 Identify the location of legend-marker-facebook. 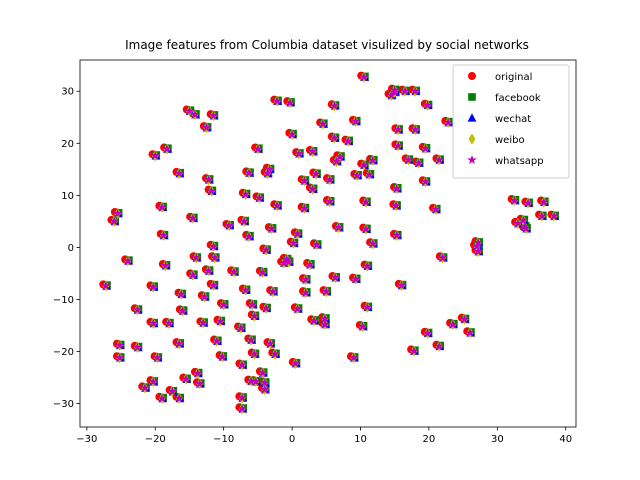
(472, 97).